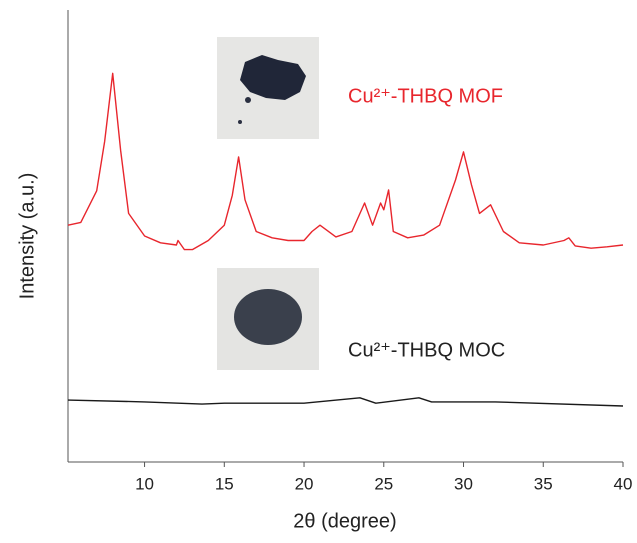  I want to click on x-tick-label: 10, so click(144, 483).